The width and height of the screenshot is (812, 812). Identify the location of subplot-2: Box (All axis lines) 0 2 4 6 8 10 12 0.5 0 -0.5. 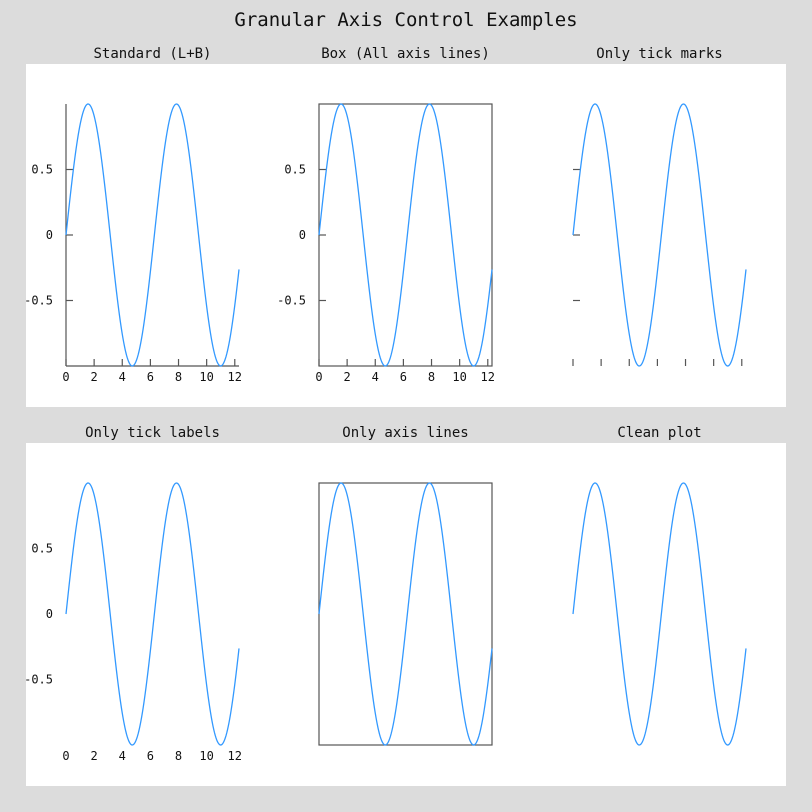
(386, 215).